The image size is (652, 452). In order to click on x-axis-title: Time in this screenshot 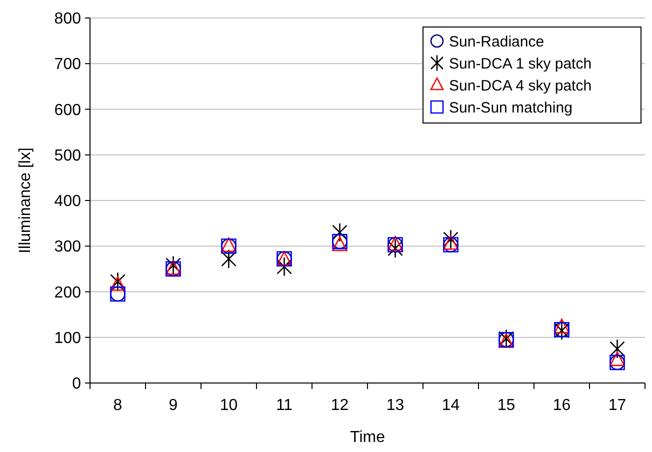, I will do `click(368, 437)`.